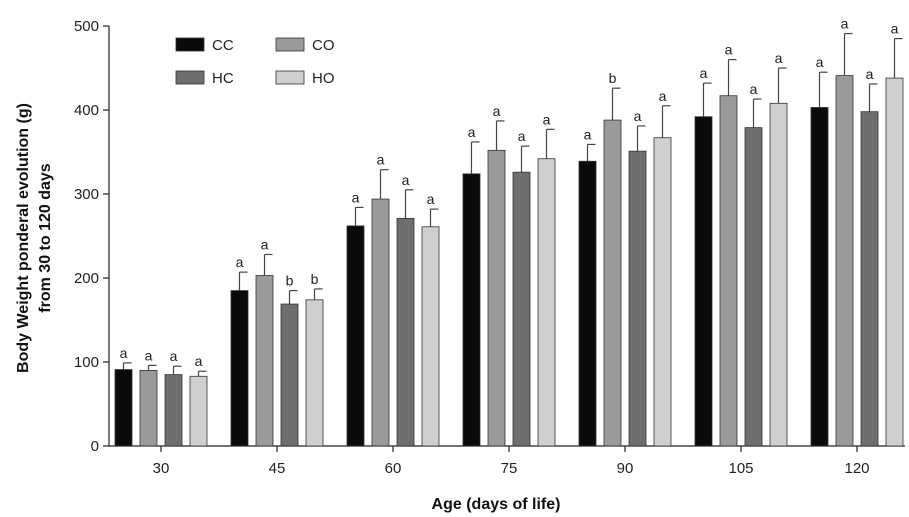  What do you see at coordinates (45, 238) in the screenshot?
I see `y-axis-title-line2: from 30 to 120 days` at bounding box center [45, 238].